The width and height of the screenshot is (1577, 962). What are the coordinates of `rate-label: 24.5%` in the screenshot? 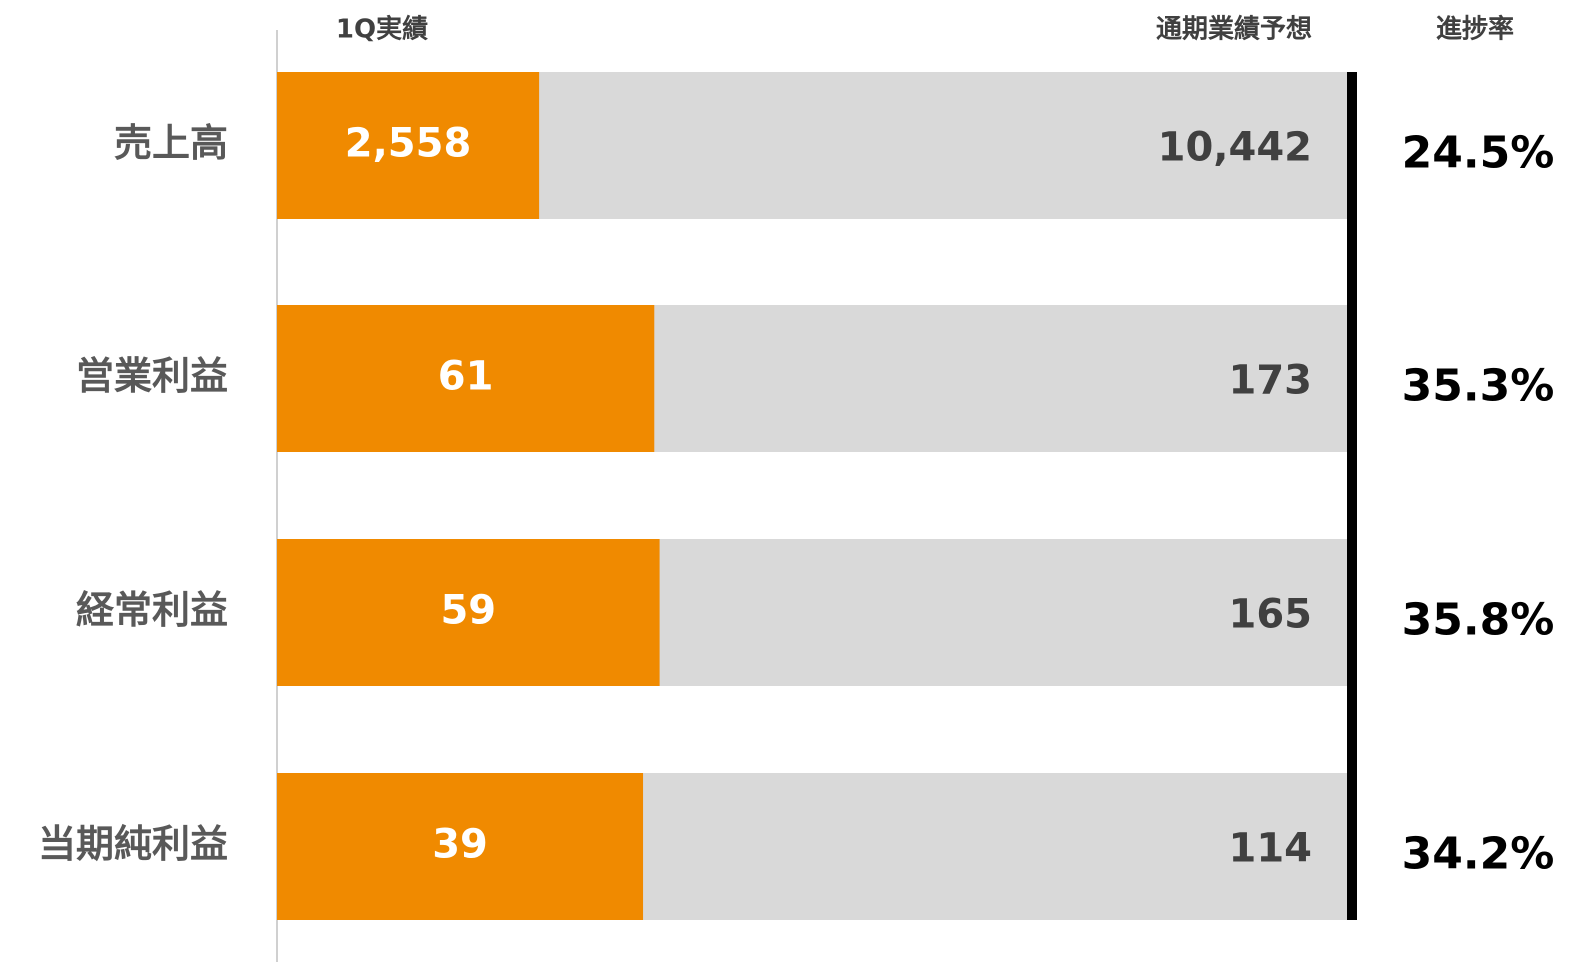 It's located at (1478, 153).